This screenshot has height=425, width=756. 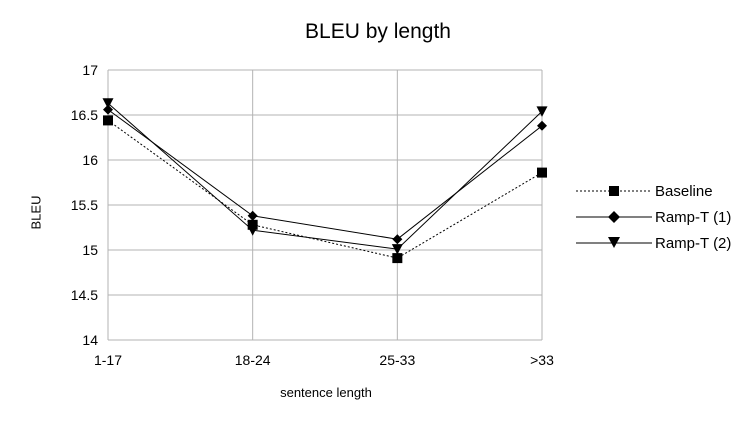 What do you see at coordinates (326, 392) in the screenshot?
I see `x-axis-label: sentence length` at bounding box center [326, 392].